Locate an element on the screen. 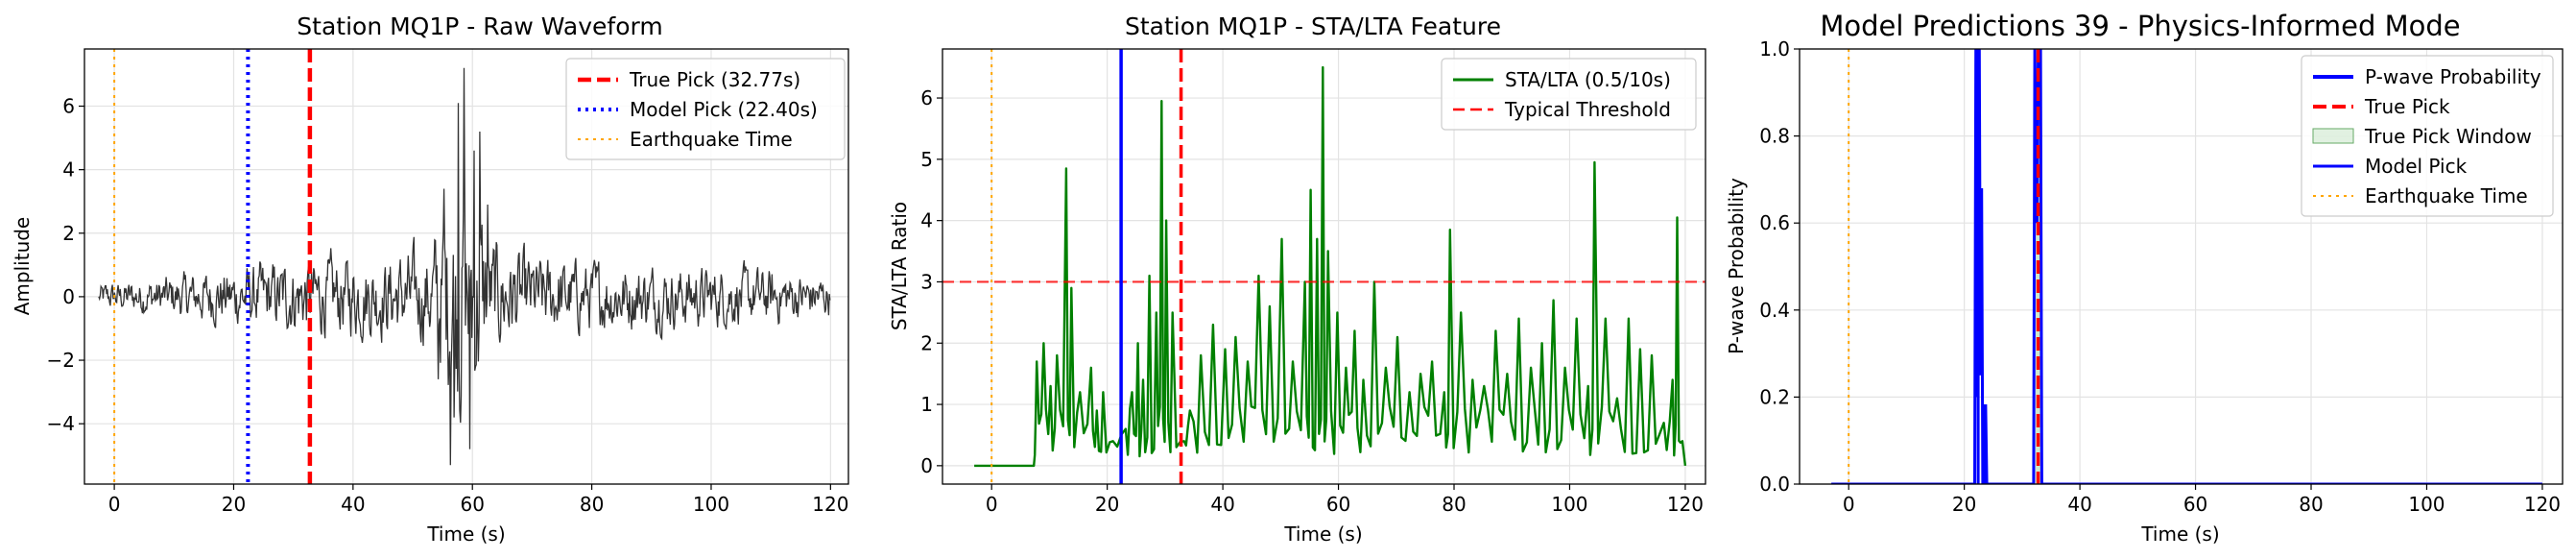  legend-entry: True Pick Window is located at coordinates (2448, 136).